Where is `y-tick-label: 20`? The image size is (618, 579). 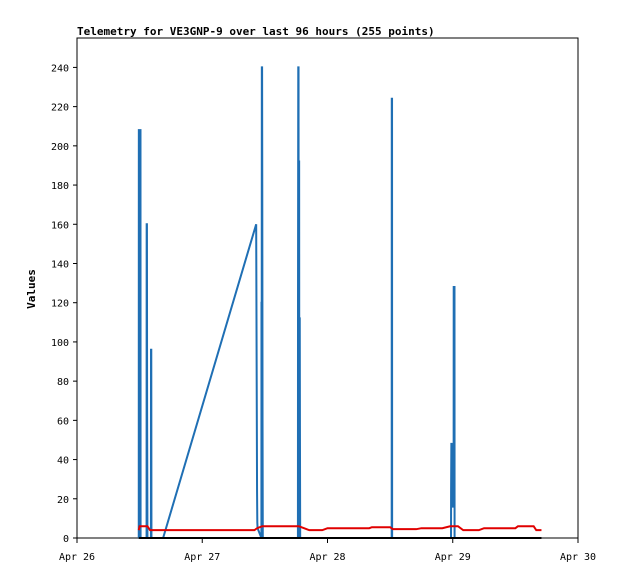 y-tick-label: 20 is located at coordinates (63, 500).